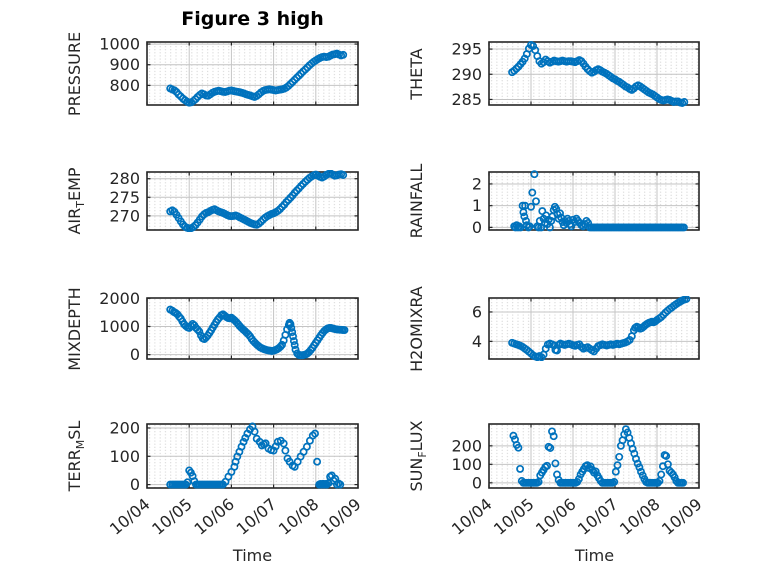  Describe the element at coordinates (416, 328) in the screenshot. I see `y-axis-label-h2omixra: H2OMIXRA` at that location.